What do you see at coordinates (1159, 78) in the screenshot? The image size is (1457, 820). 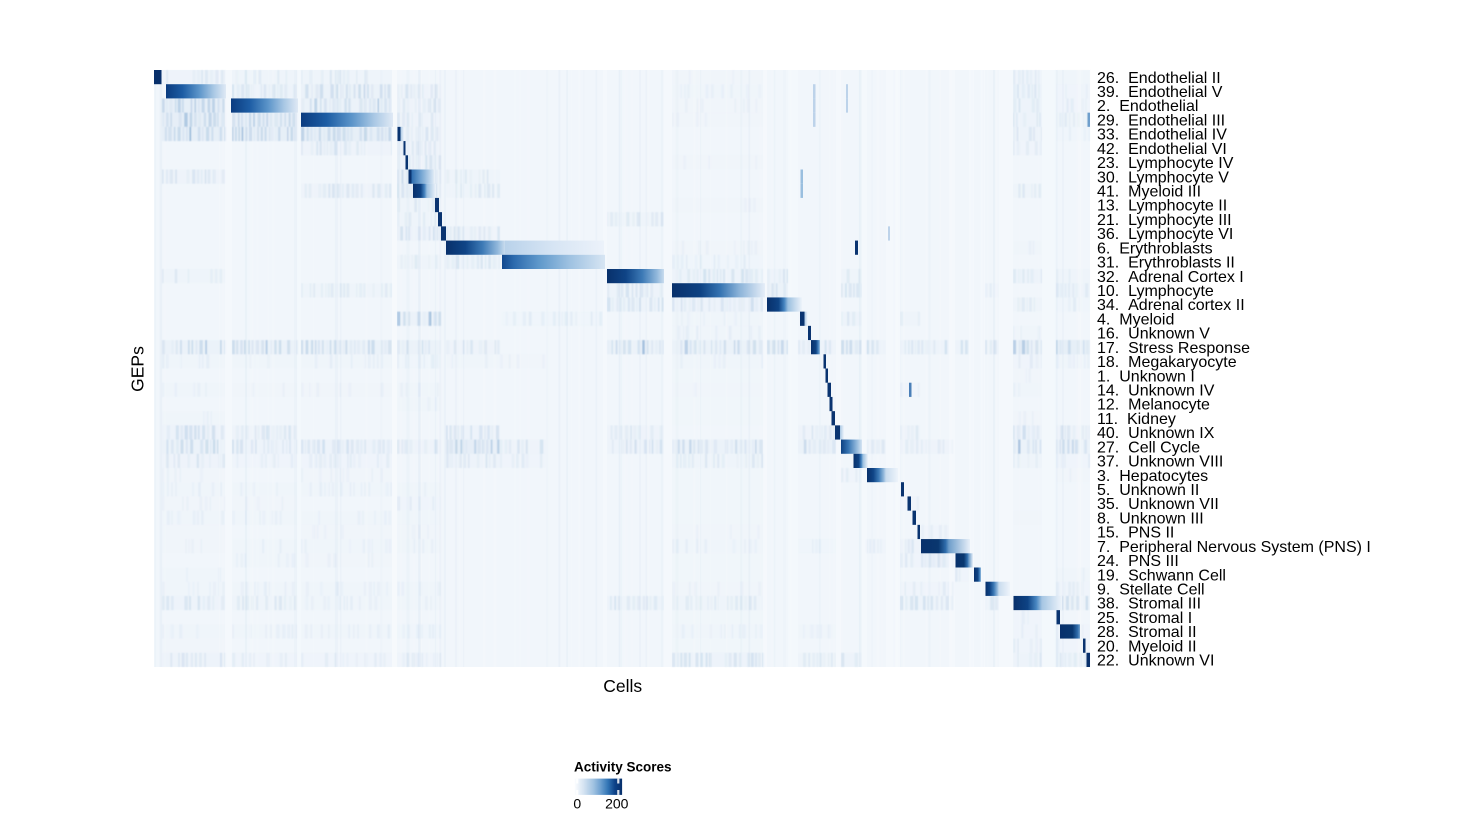 I see `svg-text: 26. Endothelial II` at bounding box center [1159, 78].